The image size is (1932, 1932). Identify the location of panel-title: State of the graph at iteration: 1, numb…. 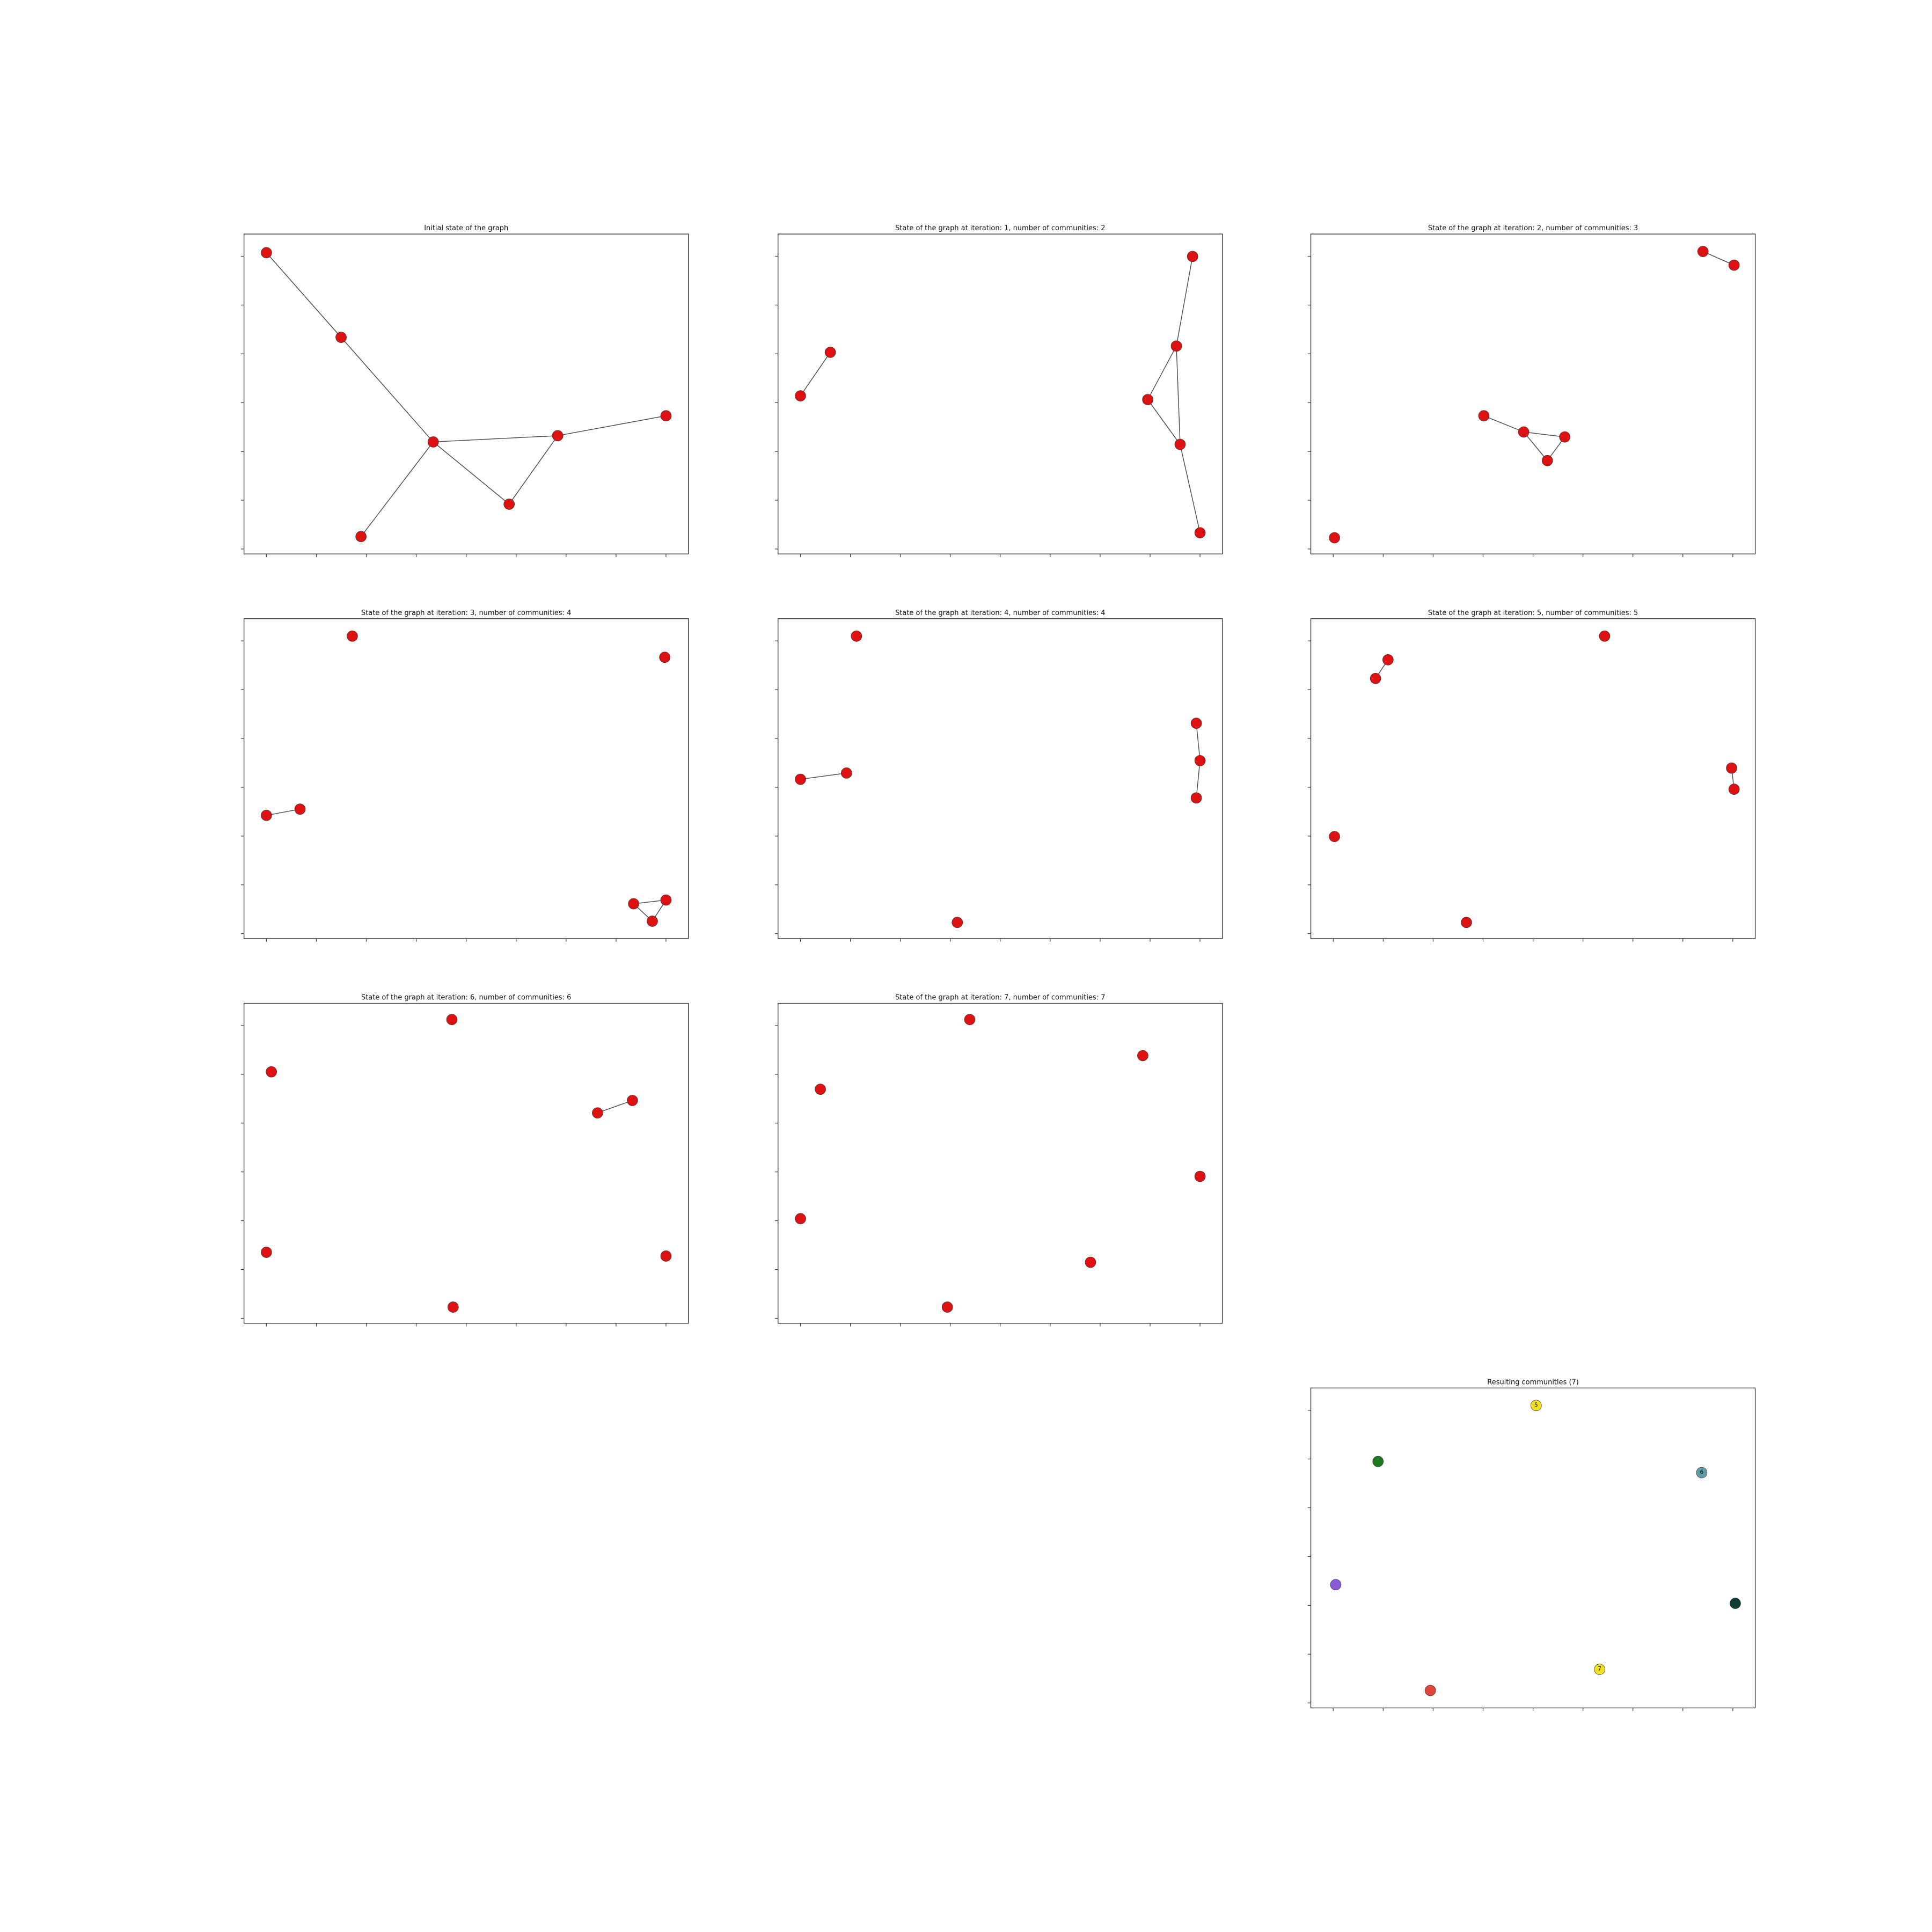
(1000, 228).